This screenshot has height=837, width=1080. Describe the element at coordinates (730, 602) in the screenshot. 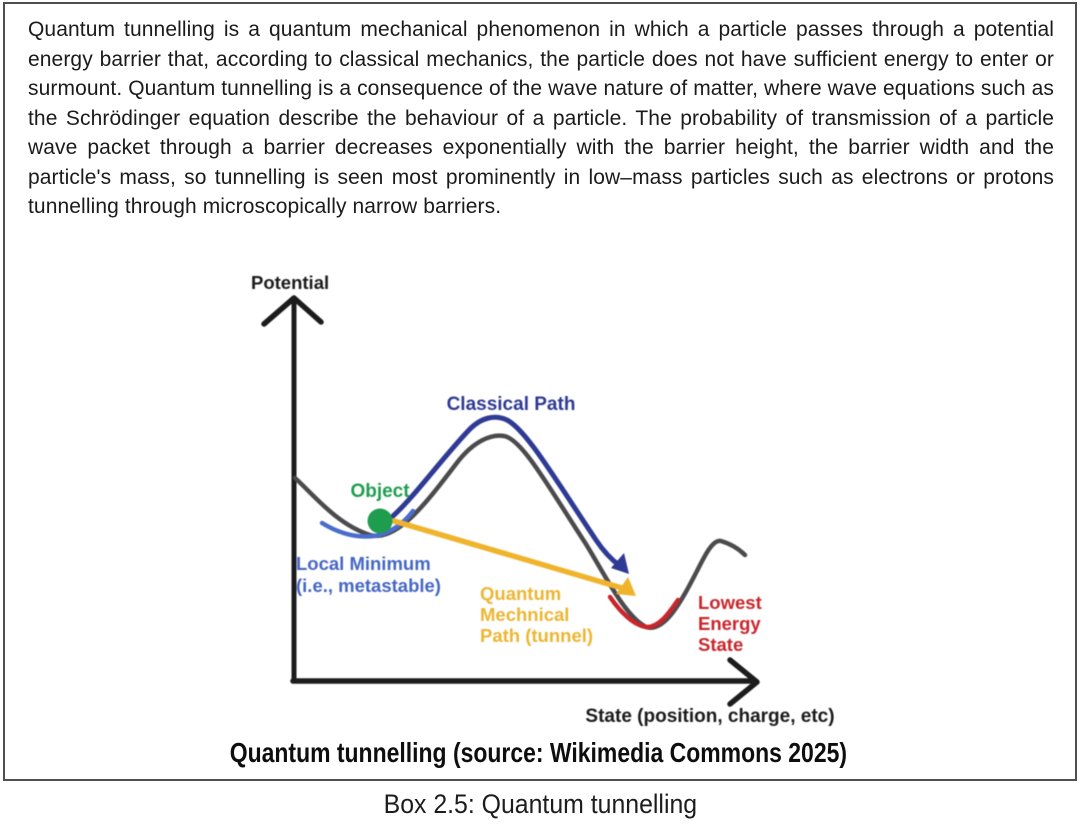

I see `lowest-energy-label-line1: Lowest` at that location.